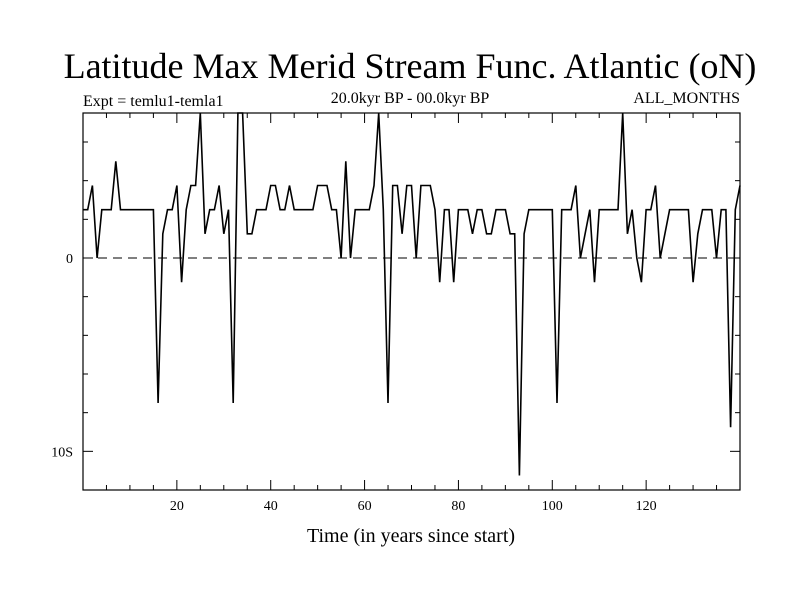 The width and height of the screenshot is (800, 600). What do you see at coordinates (69, 259) in the screenshot?
I see `y-tick-label: 0` at bounding box center [69, 259].